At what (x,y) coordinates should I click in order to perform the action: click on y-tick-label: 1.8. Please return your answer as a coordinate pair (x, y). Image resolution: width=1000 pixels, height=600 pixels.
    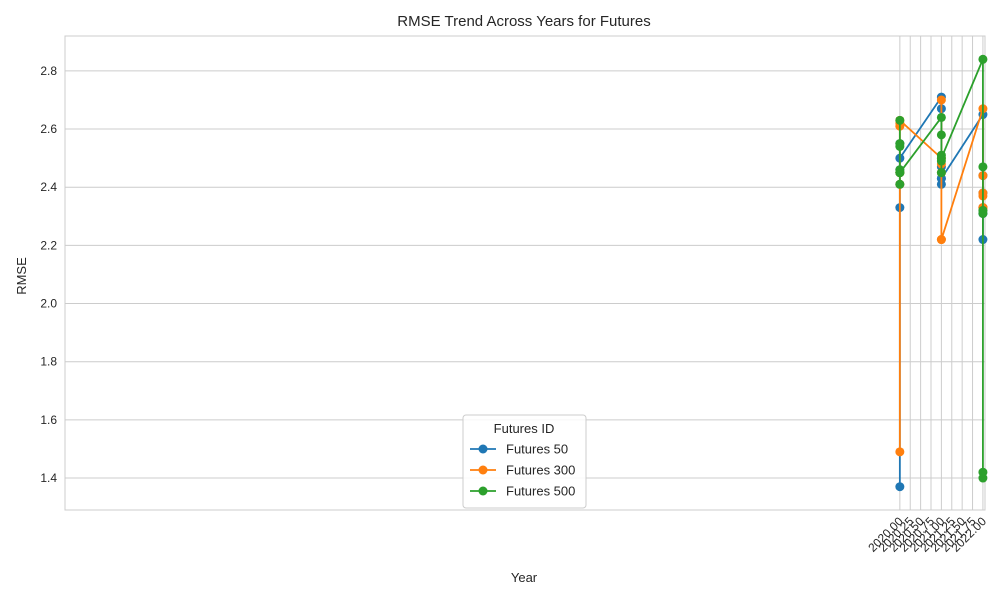
    Looking at the image, I should click on (48, 362).